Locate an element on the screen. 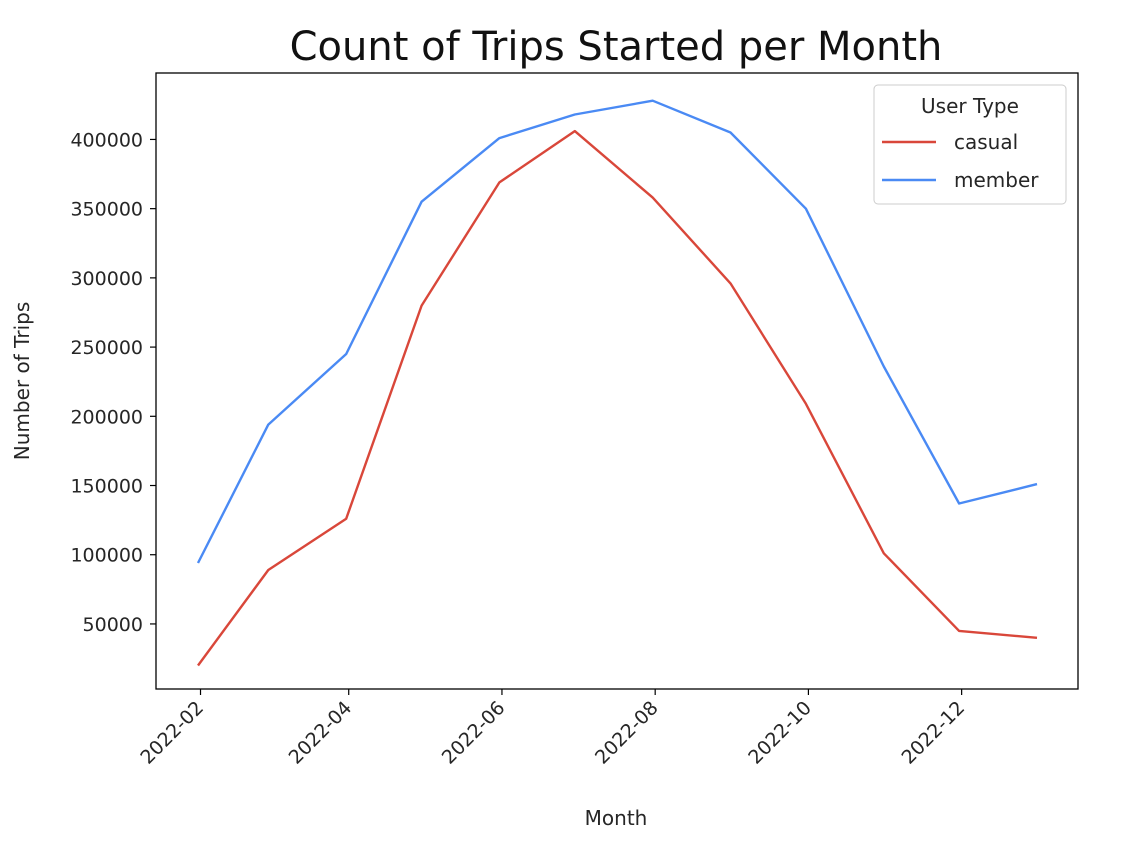  x-tick-label: 2022-02 is located at coordinates (172, 733).